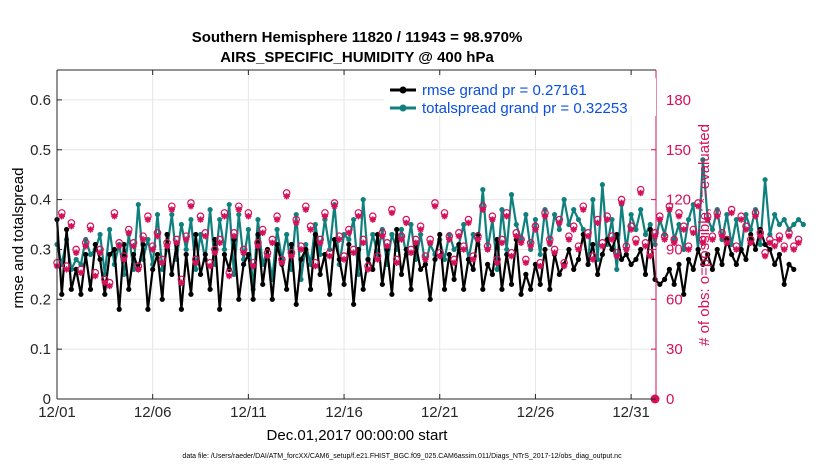  What do you see at coordinates (670, 399) in the screenshot?
I see `y-tick-label-right: 0` at bounding box center [670, 399].